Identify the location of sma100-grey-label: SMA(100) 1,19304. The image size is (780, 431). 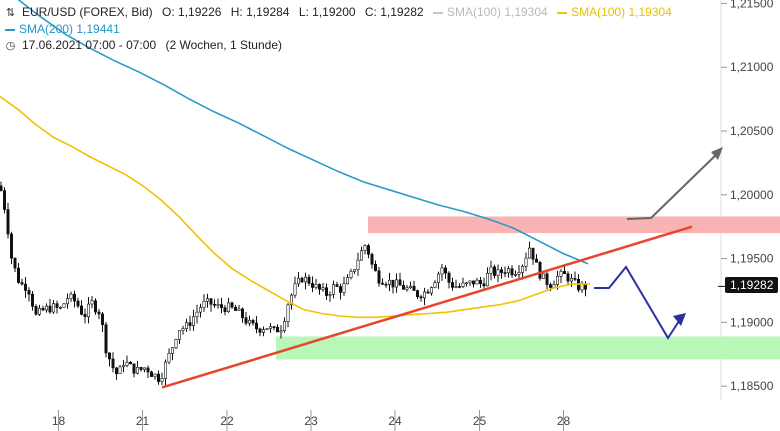
(490, 12).